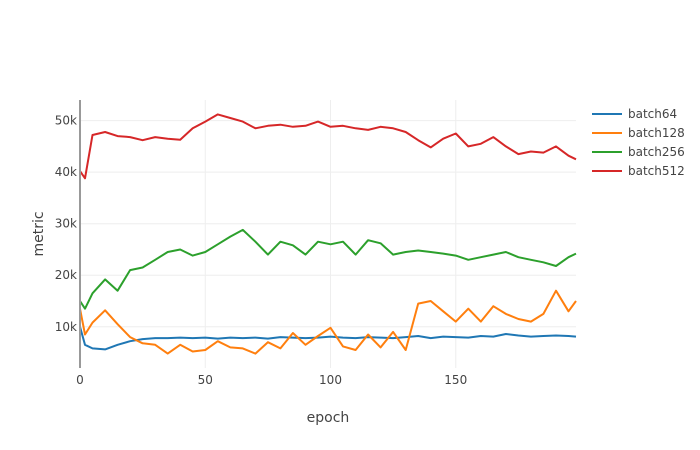 The image size is (700, 450). What do you see at coordinates (66, 121) in the screenshot?
I see `y-tick-label: 50k` at bounding box center [66, 121].